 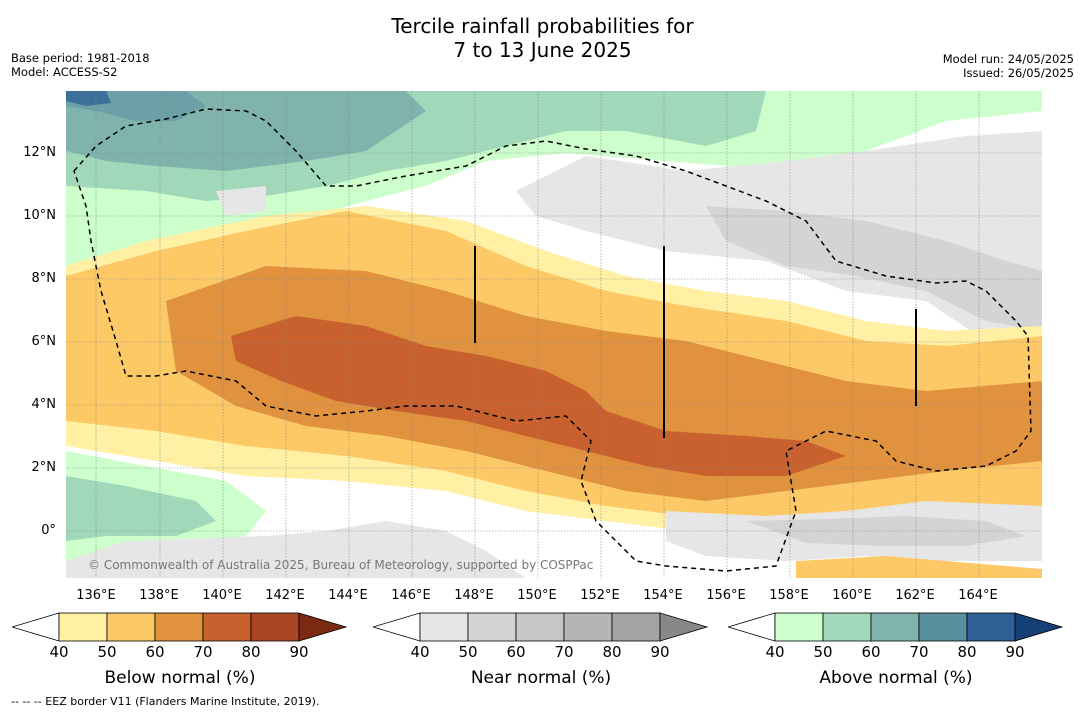 I want to click on lat-label: 8°N, so click(x=44, y=278).